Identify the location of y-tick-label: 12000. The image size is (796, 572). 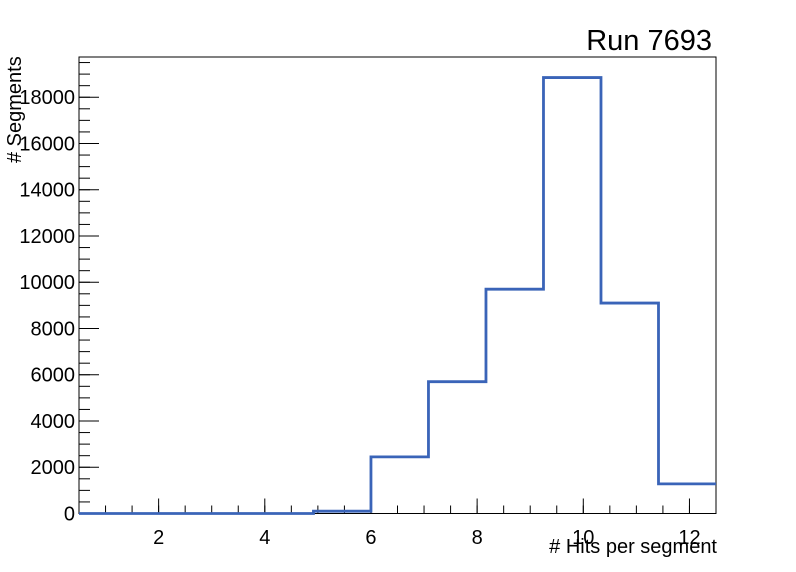
(47, 237).